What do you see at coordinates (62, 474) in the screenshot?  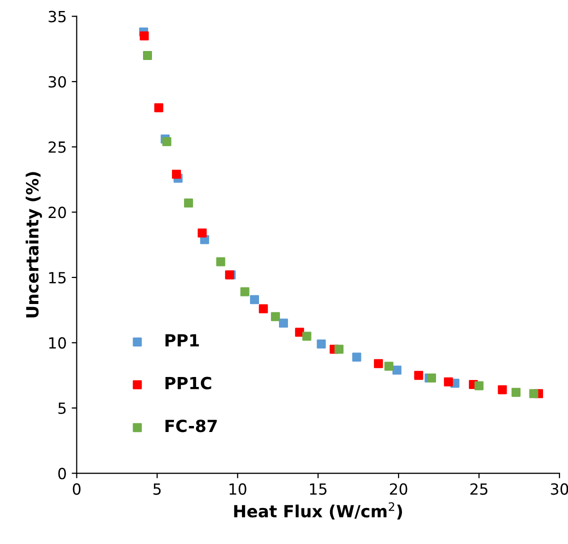 I see `y-tick-label: 0` at bounding box center [62, 474].